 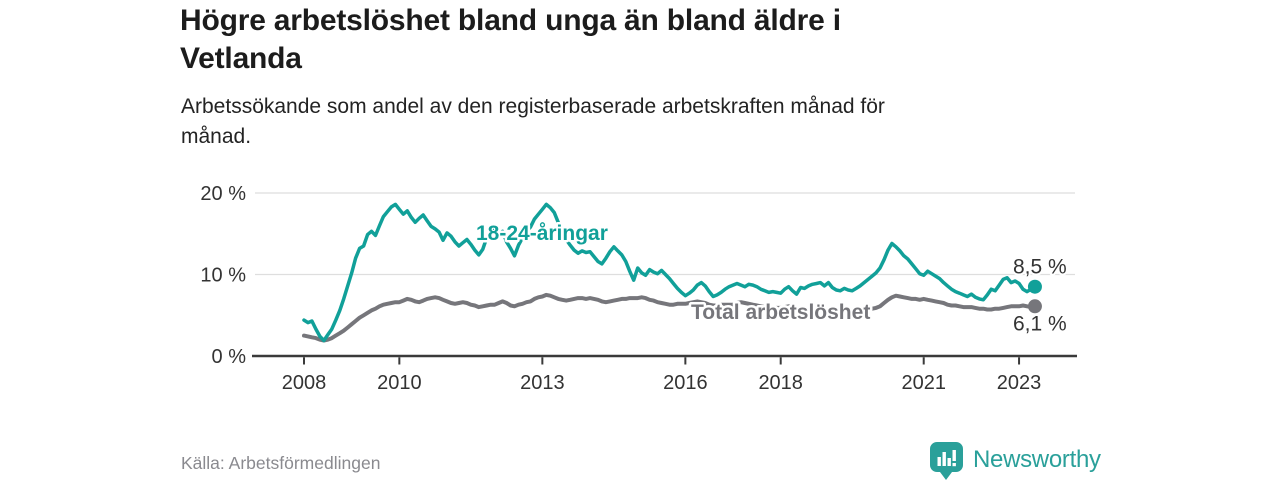 What do you see at coordinates (542, 233) in the screenshot?
I see `series-label-18-24-aringar: 18-24-åringar` at bounding box center [542, 233].